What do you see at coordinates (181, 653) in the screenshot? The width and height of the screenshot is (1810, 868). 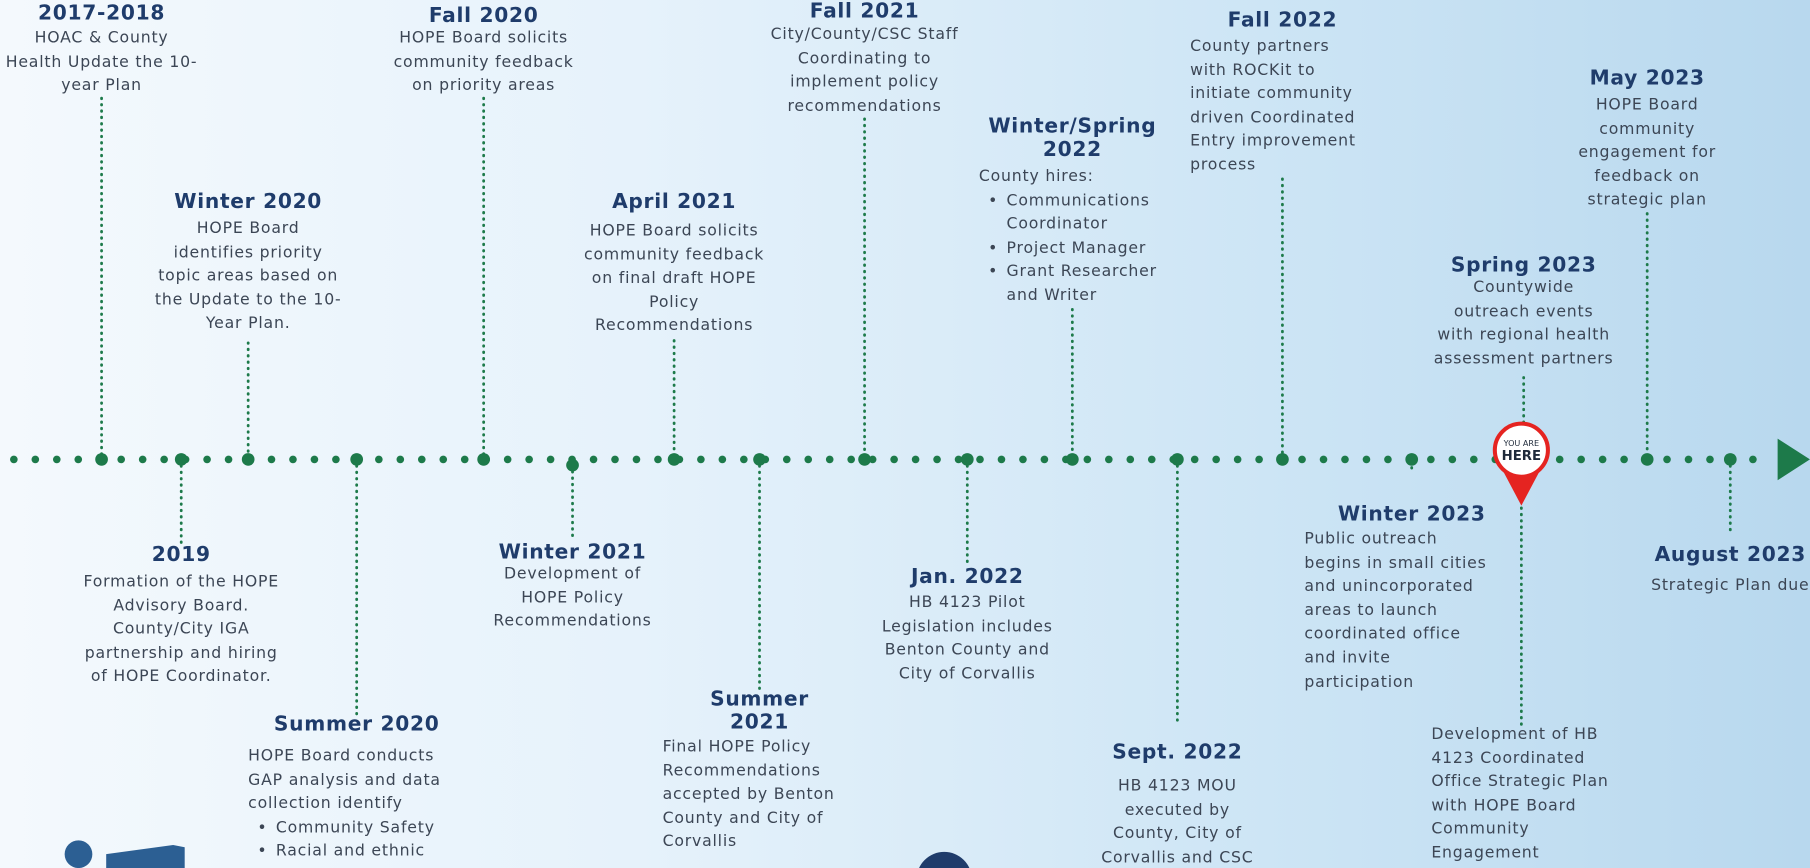 I see `text-line: partnership and hiring` at bounding box center [181, 653].